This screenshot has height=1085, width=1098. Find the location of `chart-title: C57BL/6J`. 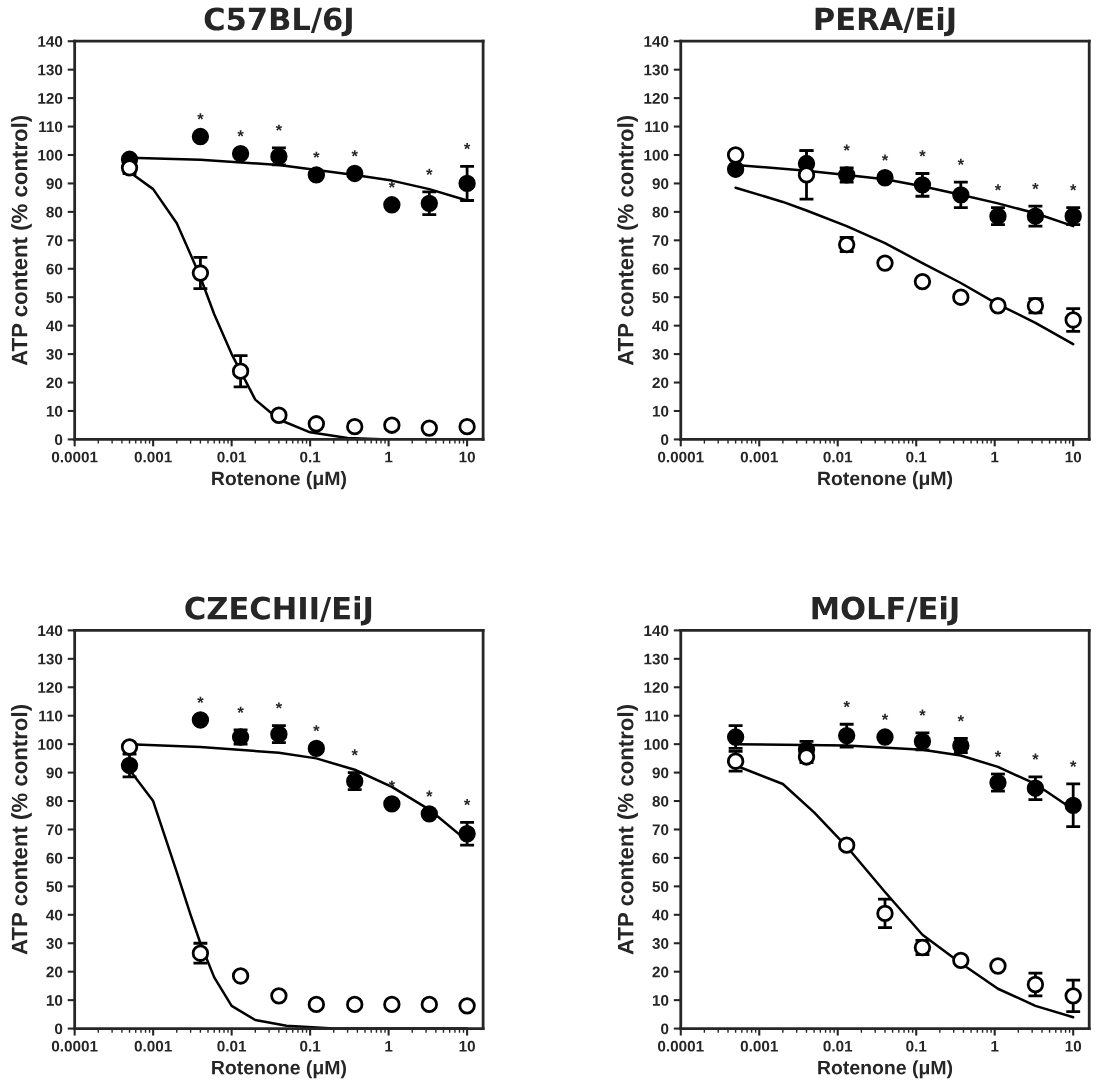

chart-title: C57BL/6J is located at coordinates (278, 22).